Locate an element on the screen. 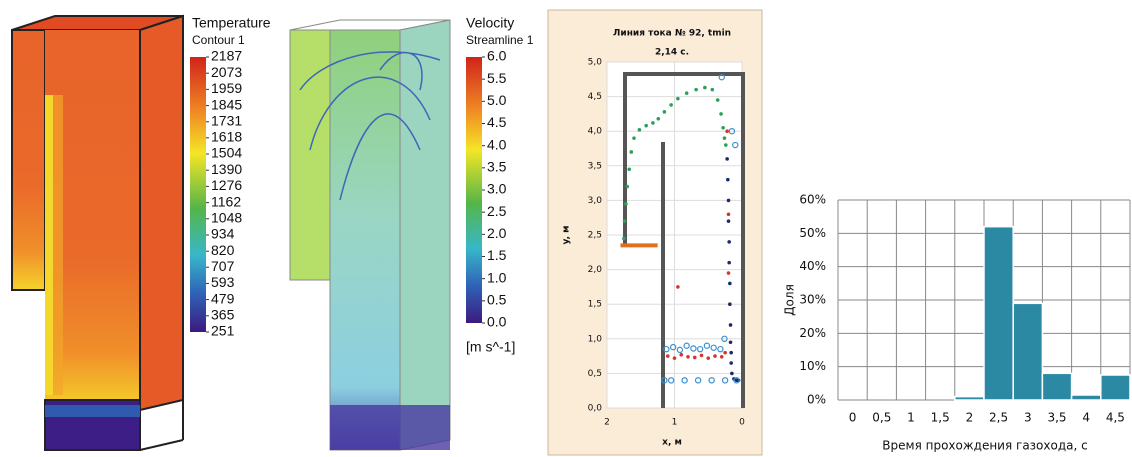  colorbar-tick-label: 1276 is located at coordinates (226, 185).